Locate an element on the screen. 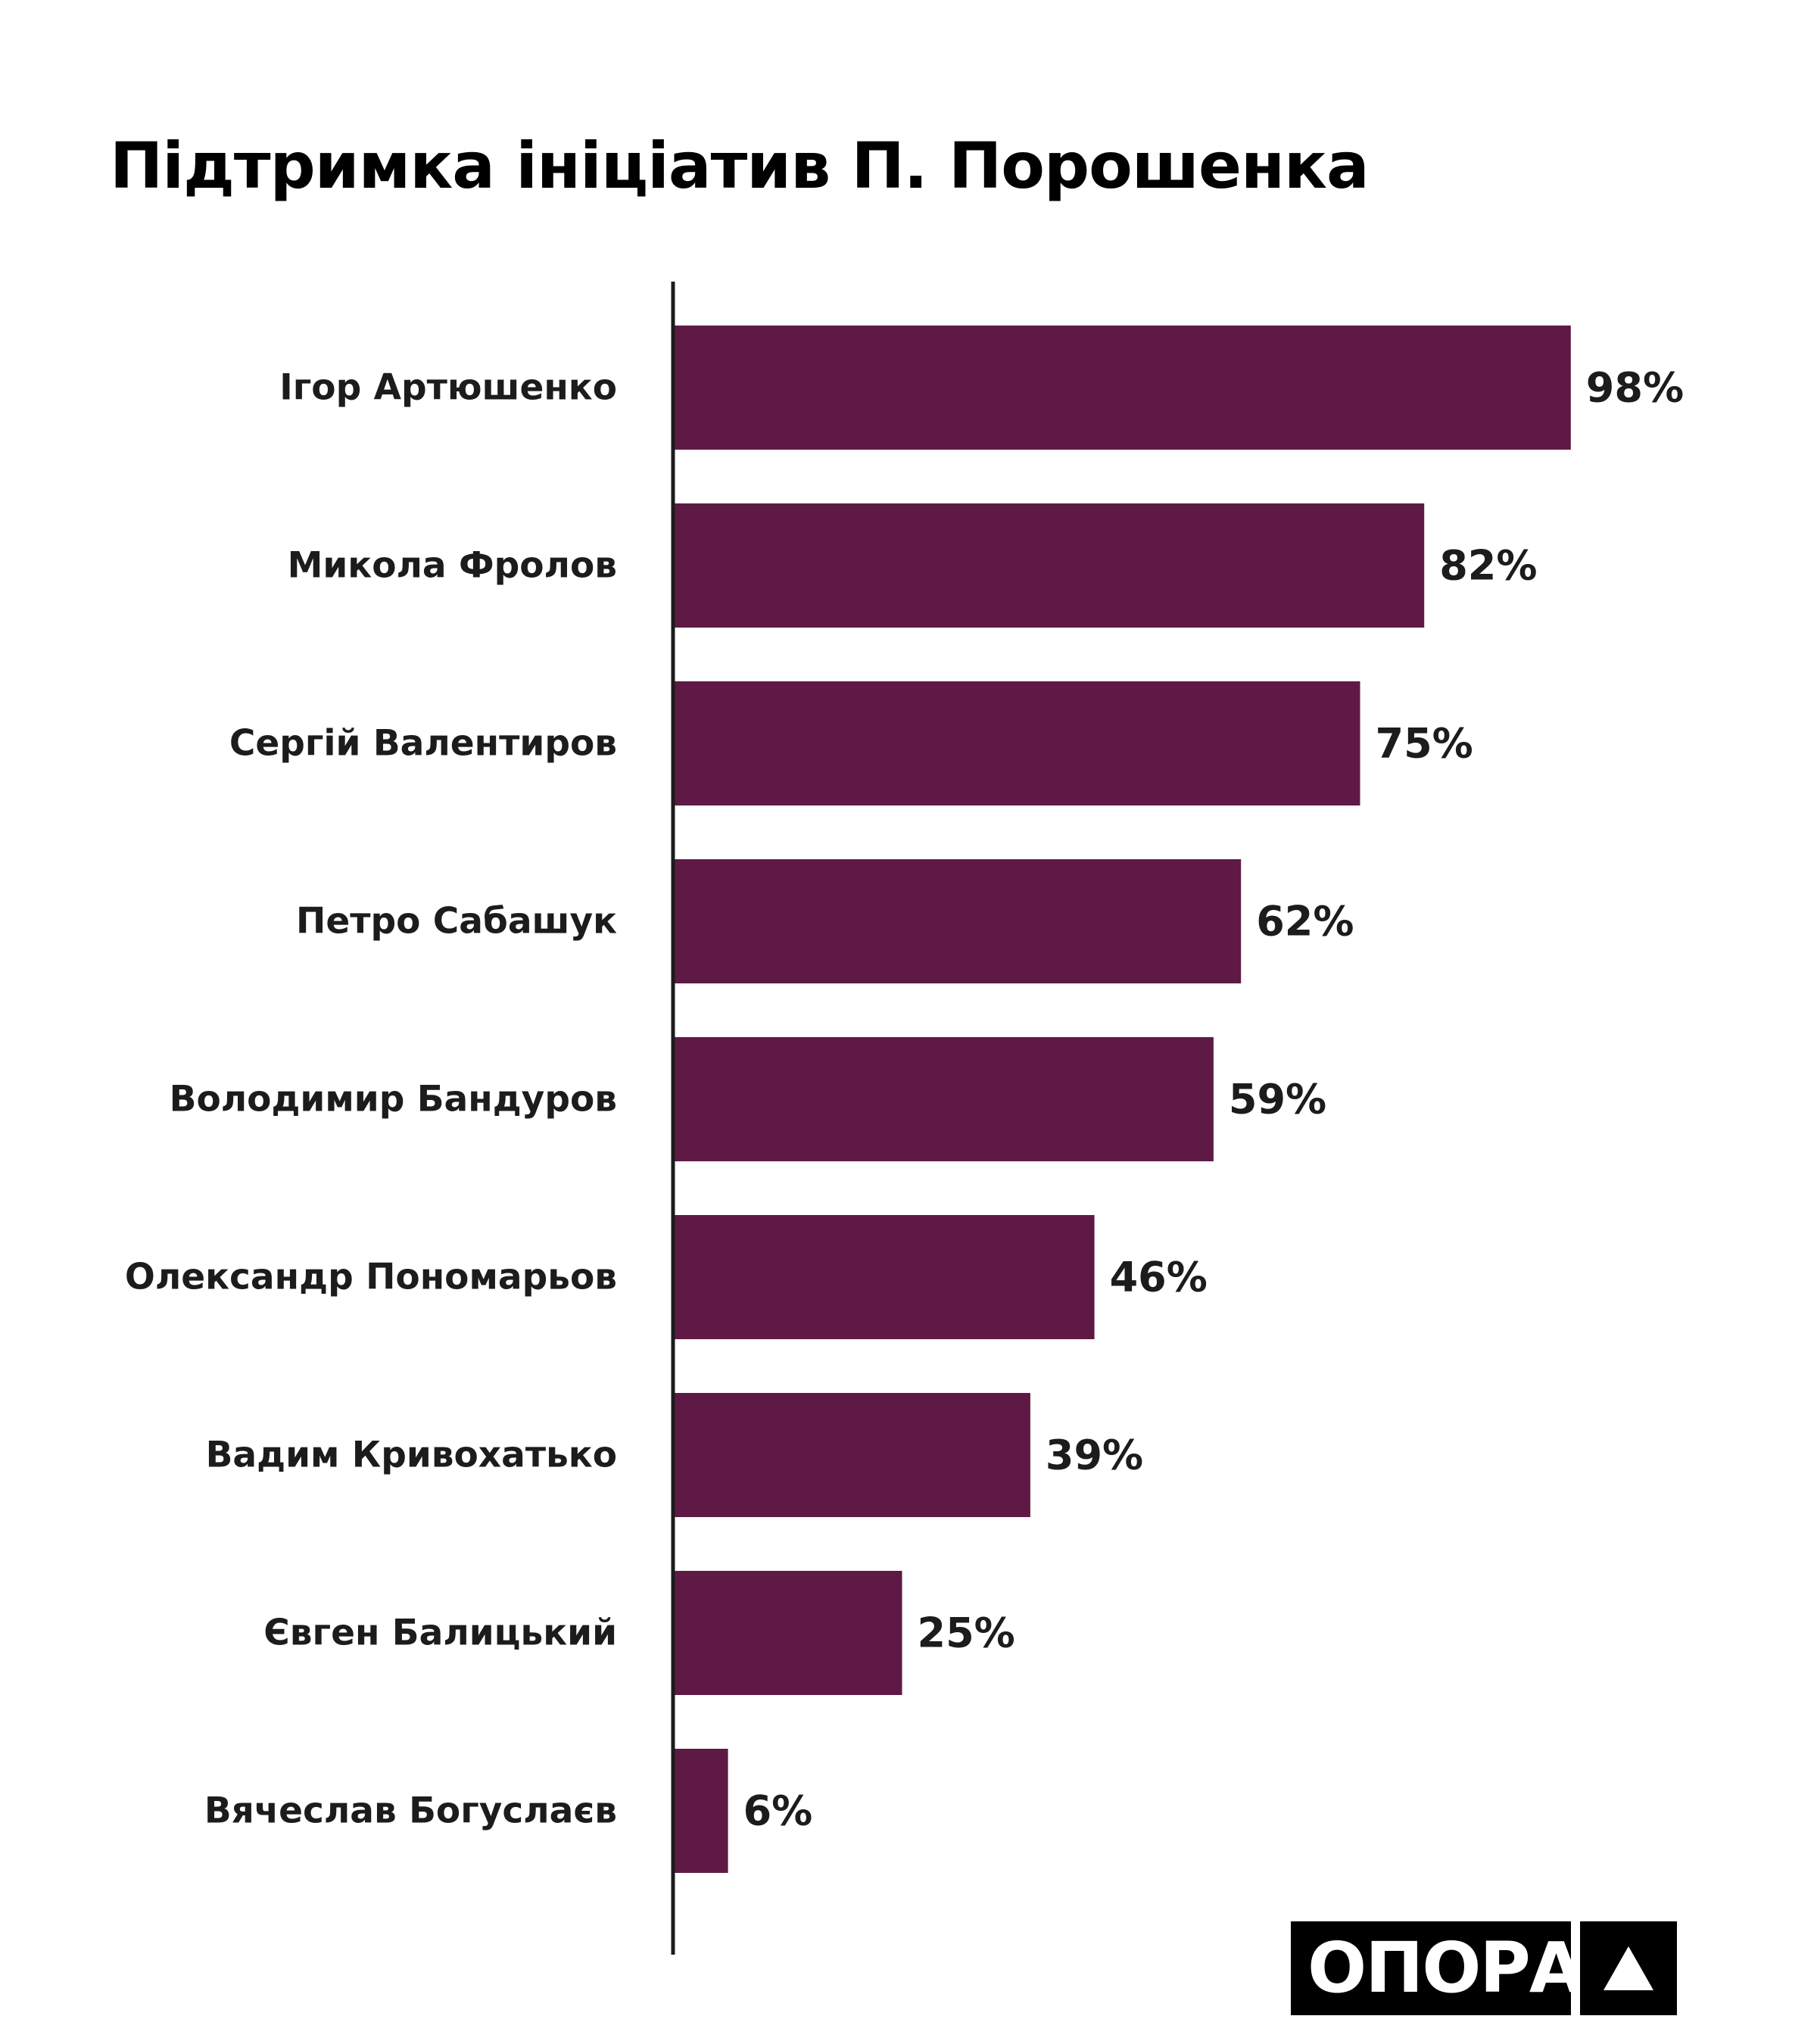  category-label: Вячеслав Богуслаєв is located at coordinates (410, 1811).